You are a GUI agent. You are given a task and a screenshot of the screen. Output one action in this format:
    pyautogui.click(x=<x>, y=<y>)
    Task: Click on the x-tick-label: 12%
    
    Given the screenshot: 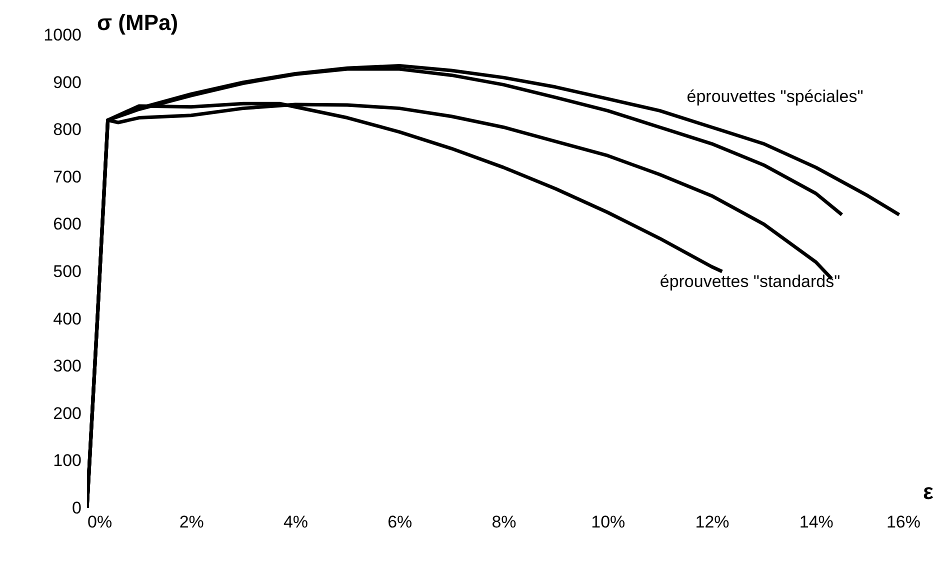 What is the action you would take?
    pyautogui.click(x=712, y=522)
    